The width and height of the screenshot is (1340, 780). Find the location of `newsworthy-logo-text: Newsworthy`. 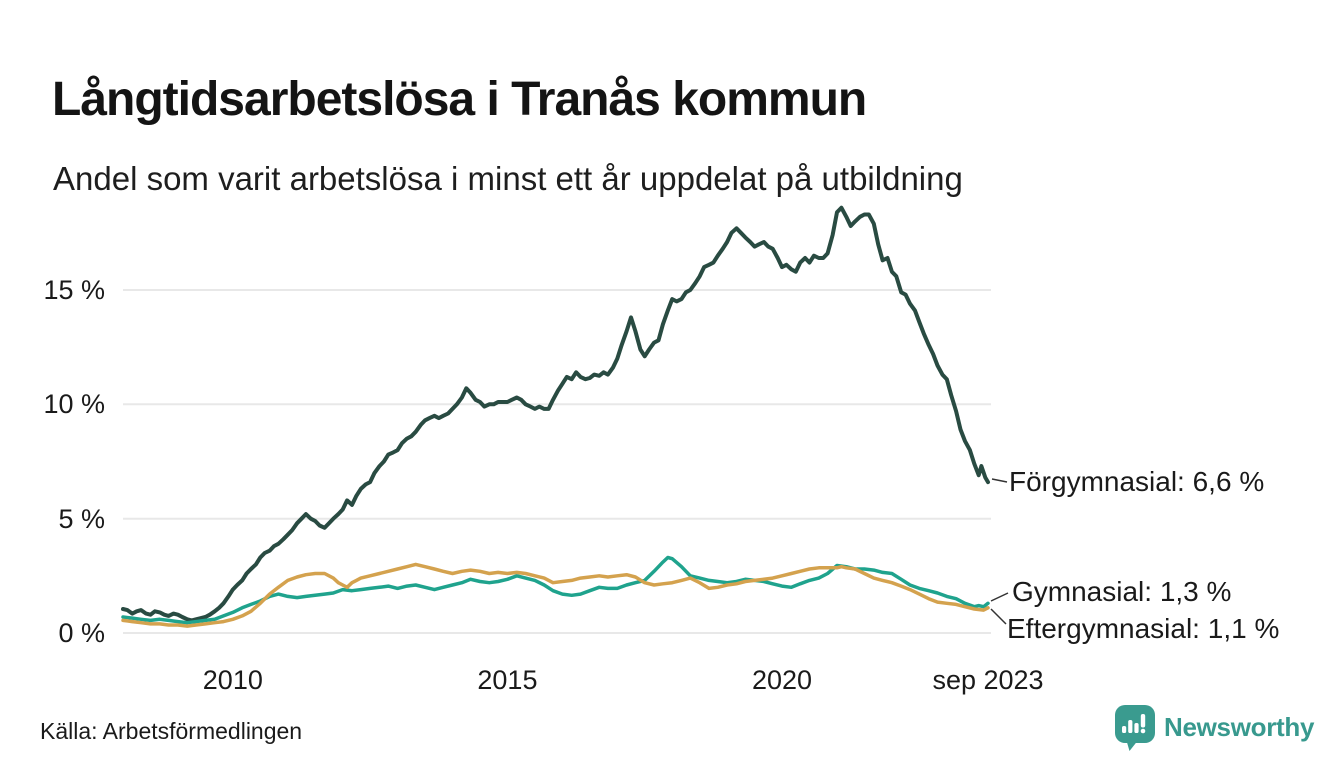

newsworthy-logo-text: Newsworthy is located at coordinates (1239, 727).